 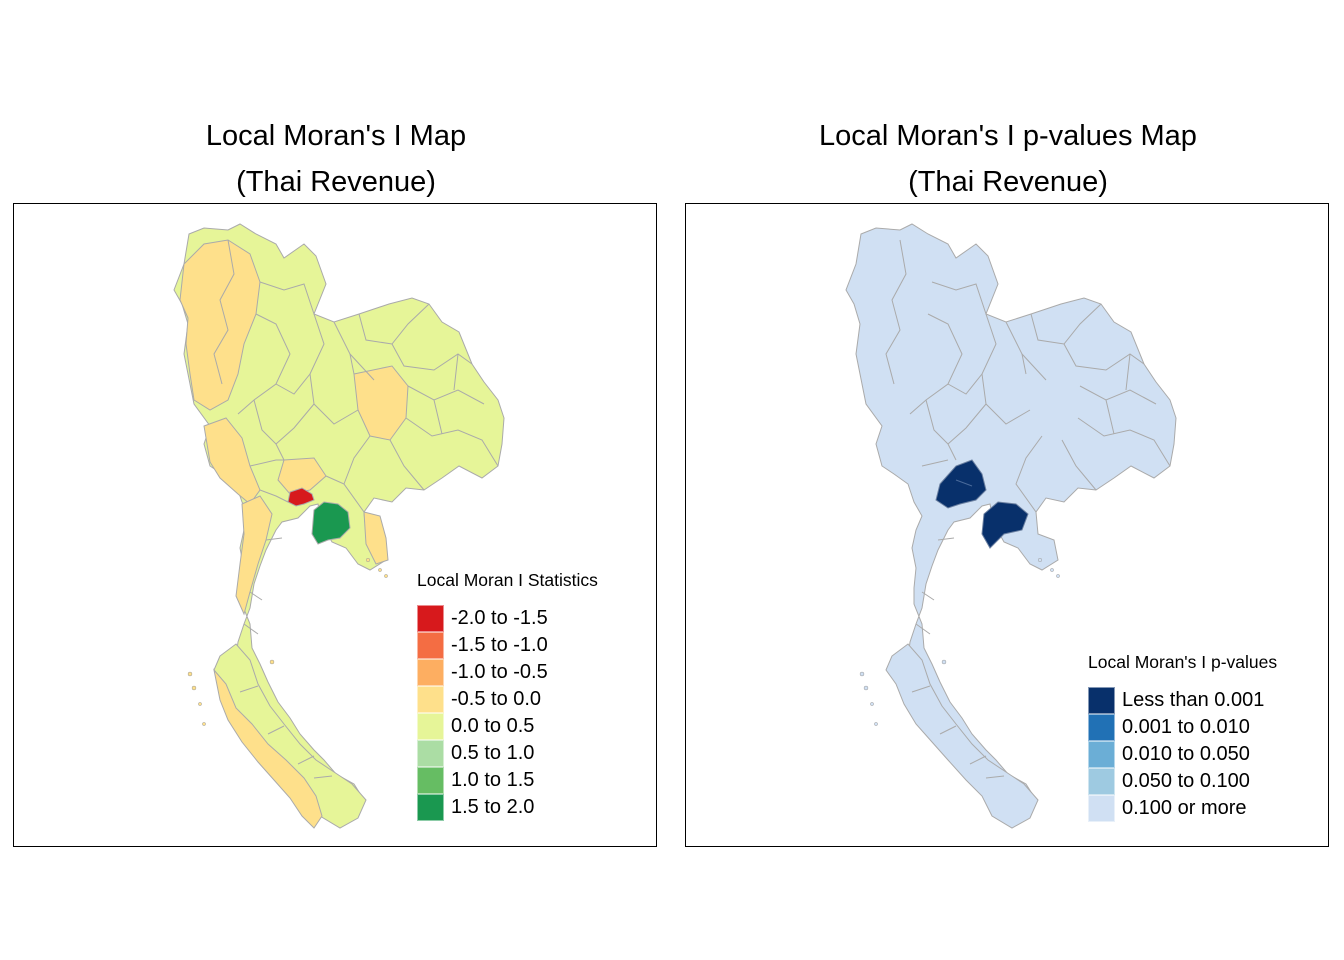 I want to click on legend-row: -1.0 to -0.5, so click(x=507, y=672).